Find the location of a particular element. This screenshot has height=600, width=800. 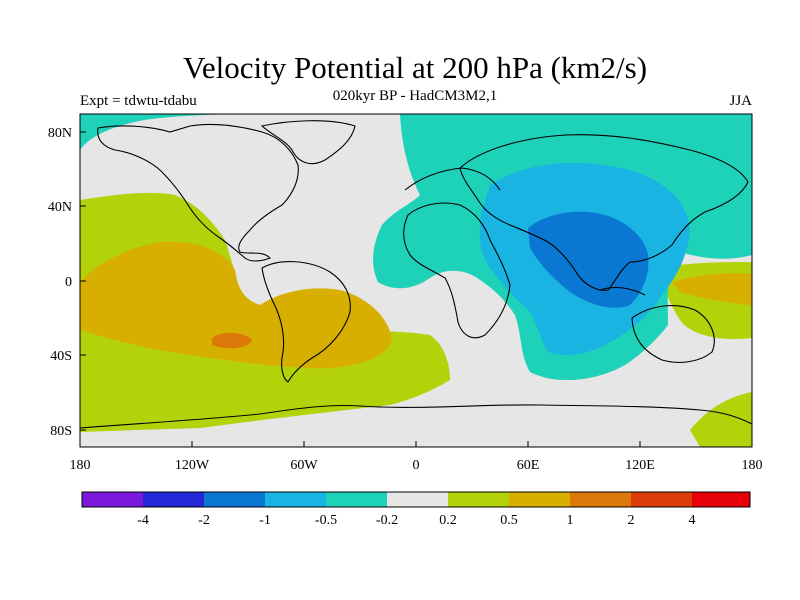

colorbar-label: 1 is located at coordinates (570, 520).